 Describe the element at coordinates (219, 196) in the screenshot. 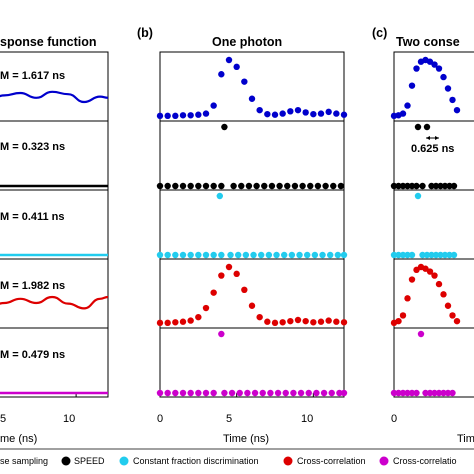

I see `event-point-panel1-row2` at that location.